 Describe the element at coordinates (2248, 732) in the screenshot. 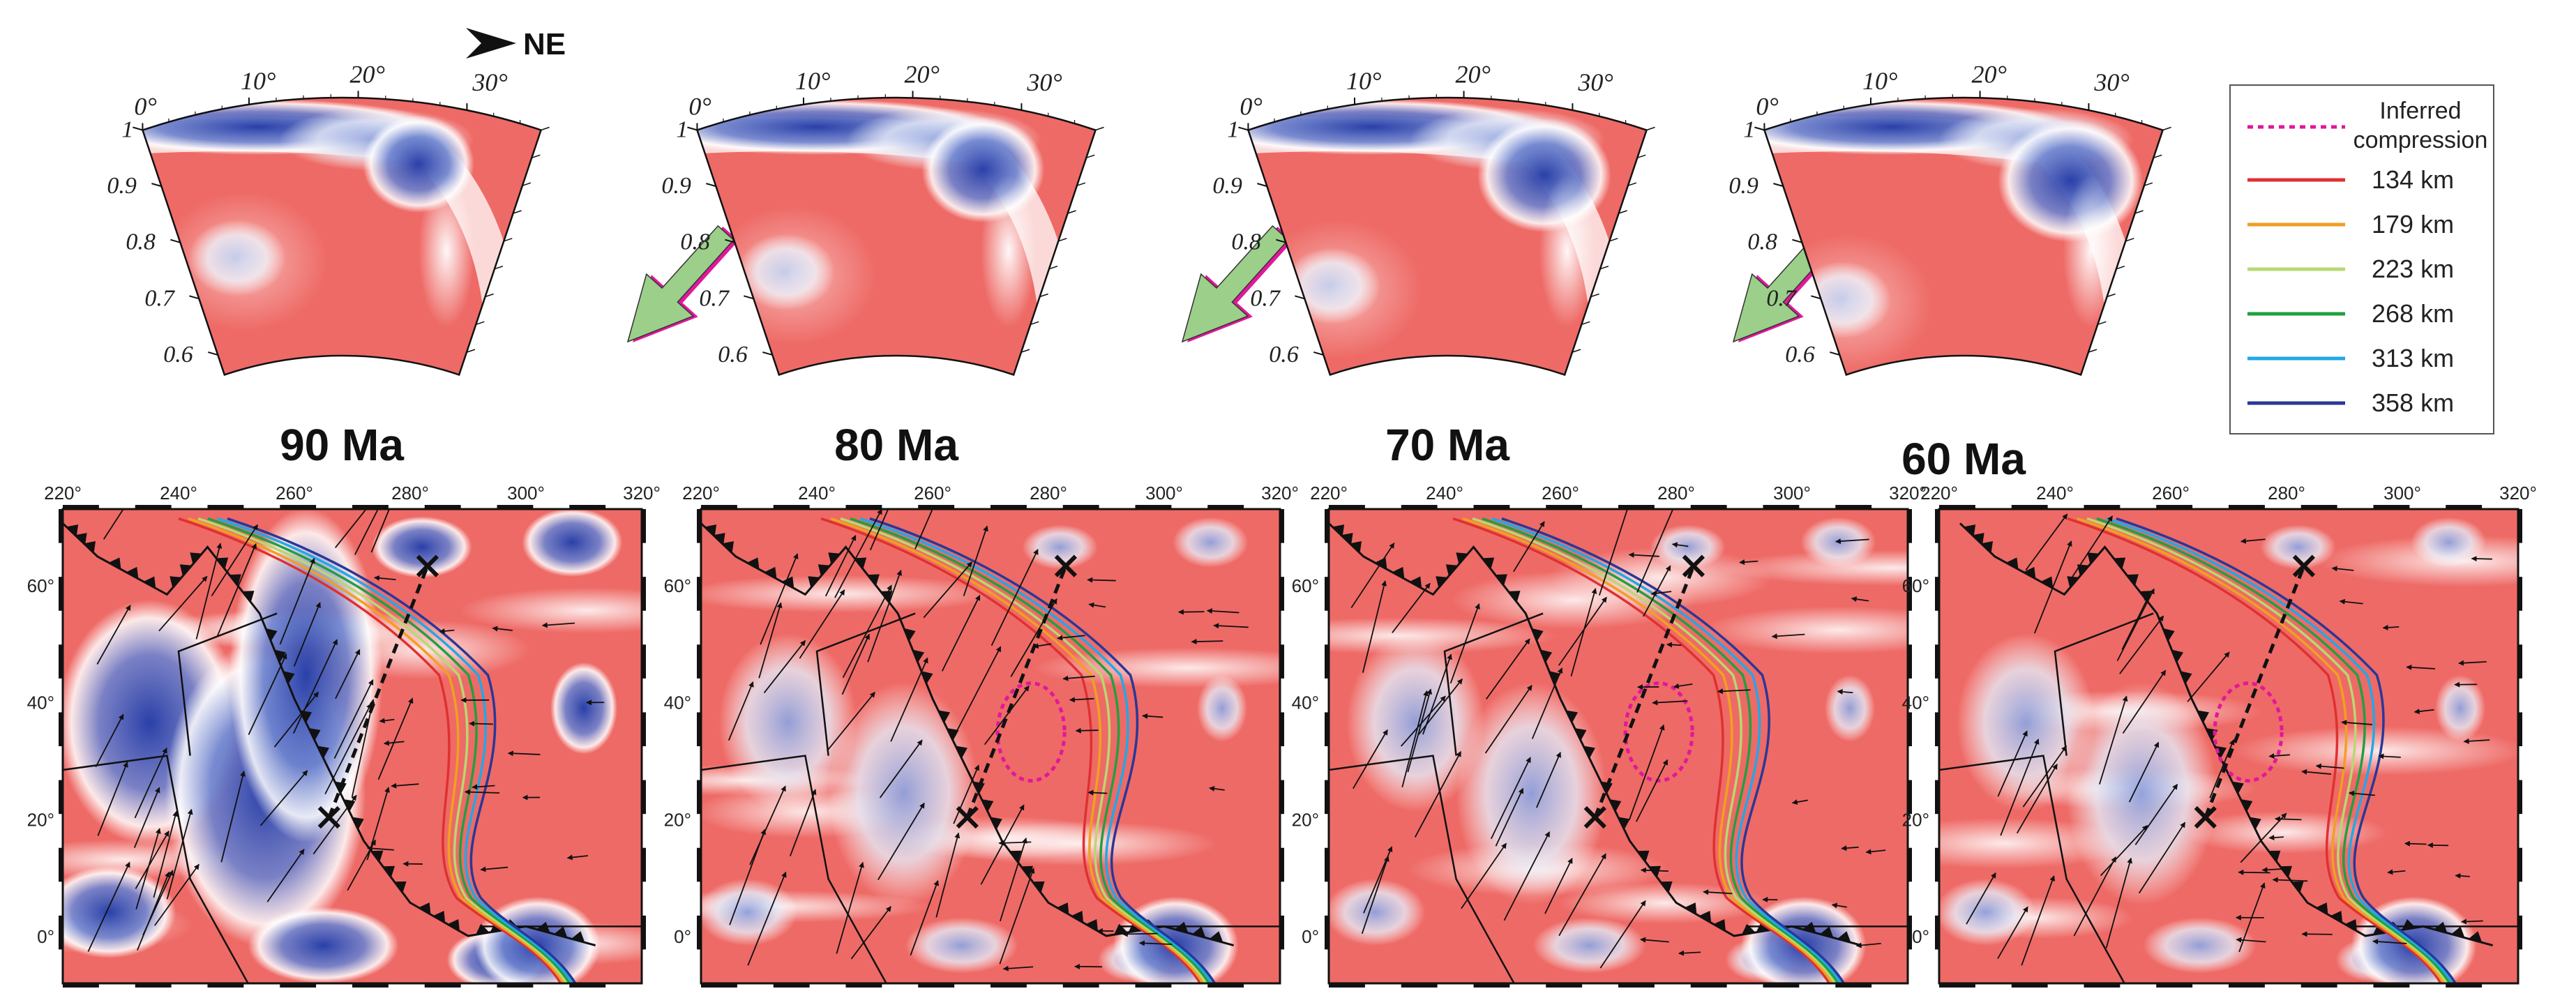

I see `inferred-compression-outline` at that location.